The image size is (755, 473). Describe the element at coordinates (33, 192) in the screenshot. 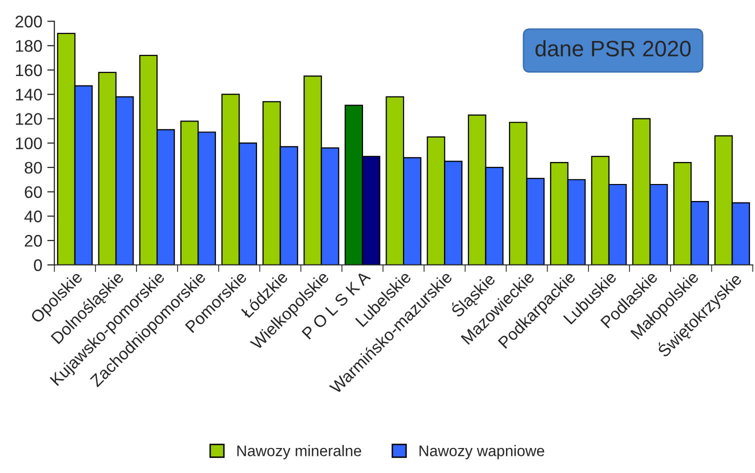

I see `y-tick-label: 60` at that location.